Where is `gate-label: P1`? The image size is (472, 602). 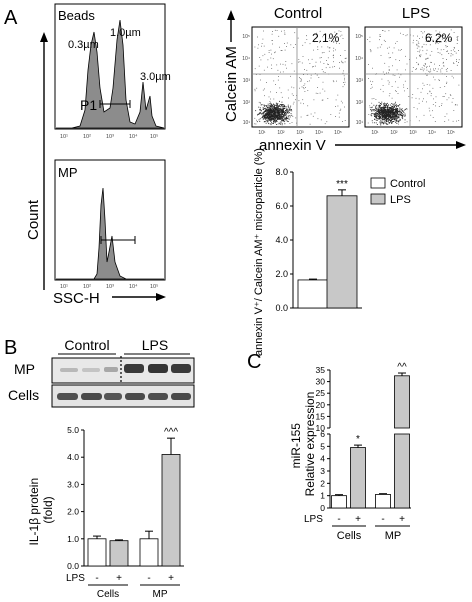 gate-label: P1 is located at coordinates (88, 105).